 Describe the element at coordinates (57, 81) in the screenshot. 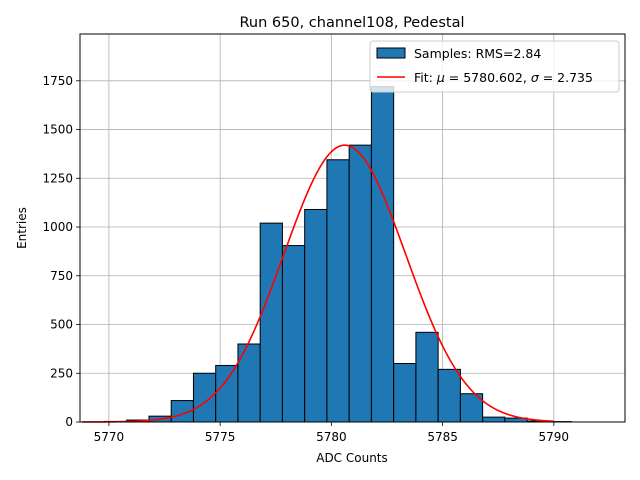

I see `y-tick-label: 1750` at that location.